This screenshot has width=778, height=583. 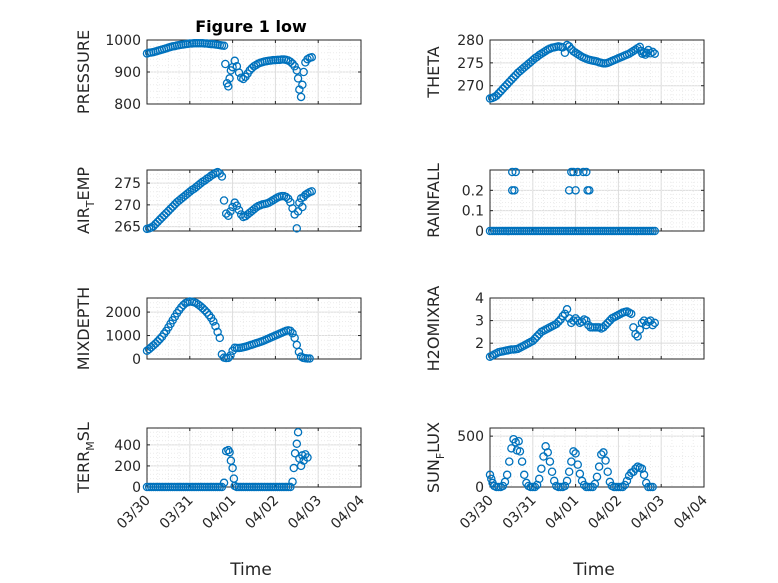 I want to click on subplot-6: 2 3 4 H2OMIXRA, so click(x=564, y=329).